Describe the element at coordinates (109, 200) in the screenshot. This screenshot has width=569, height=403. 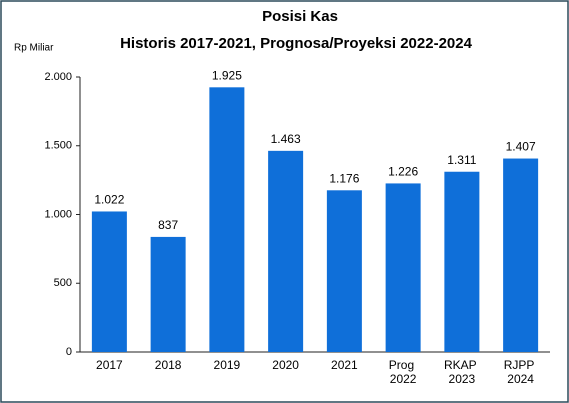
I see `value-label: 1.022` at that location.